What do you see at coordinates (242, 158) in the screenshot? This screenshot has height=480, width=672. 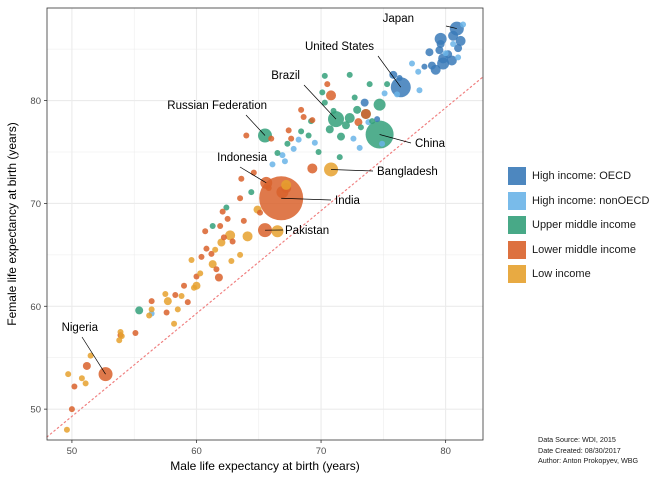 I see `annotation-label: Indonesia` at bounding box center [242, 158].